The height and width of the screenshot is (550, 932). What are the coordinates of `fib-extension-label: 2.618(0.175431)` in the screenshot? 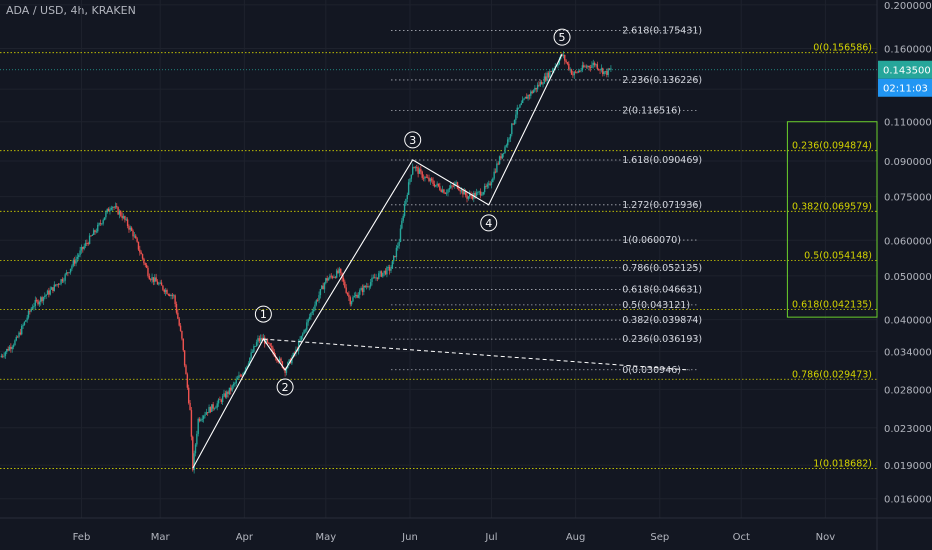 It's located at (662, 30).